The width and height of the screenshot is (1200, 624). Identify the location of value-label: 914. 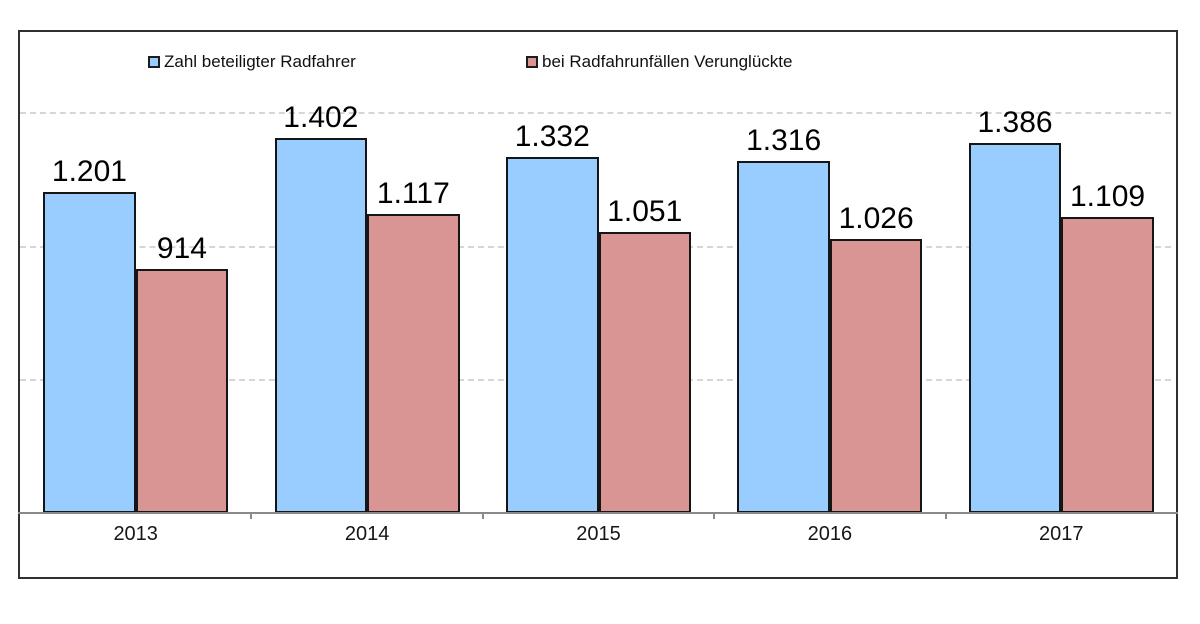
(181, 248).